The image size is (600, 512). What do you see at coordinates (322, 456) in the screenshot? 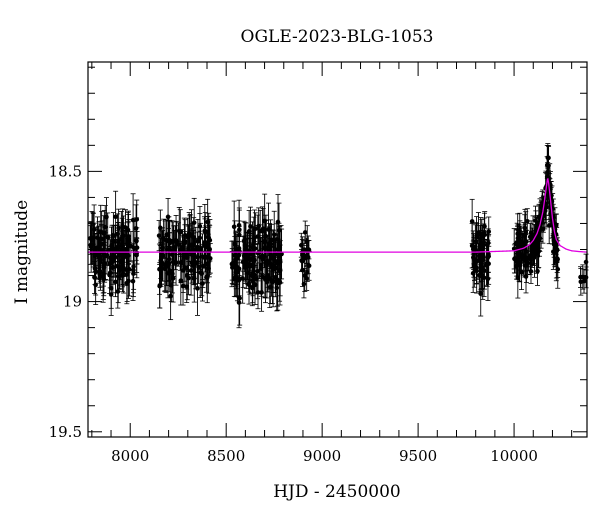
I see `x-tick-label: 9000` at bounding box center [322, 456].